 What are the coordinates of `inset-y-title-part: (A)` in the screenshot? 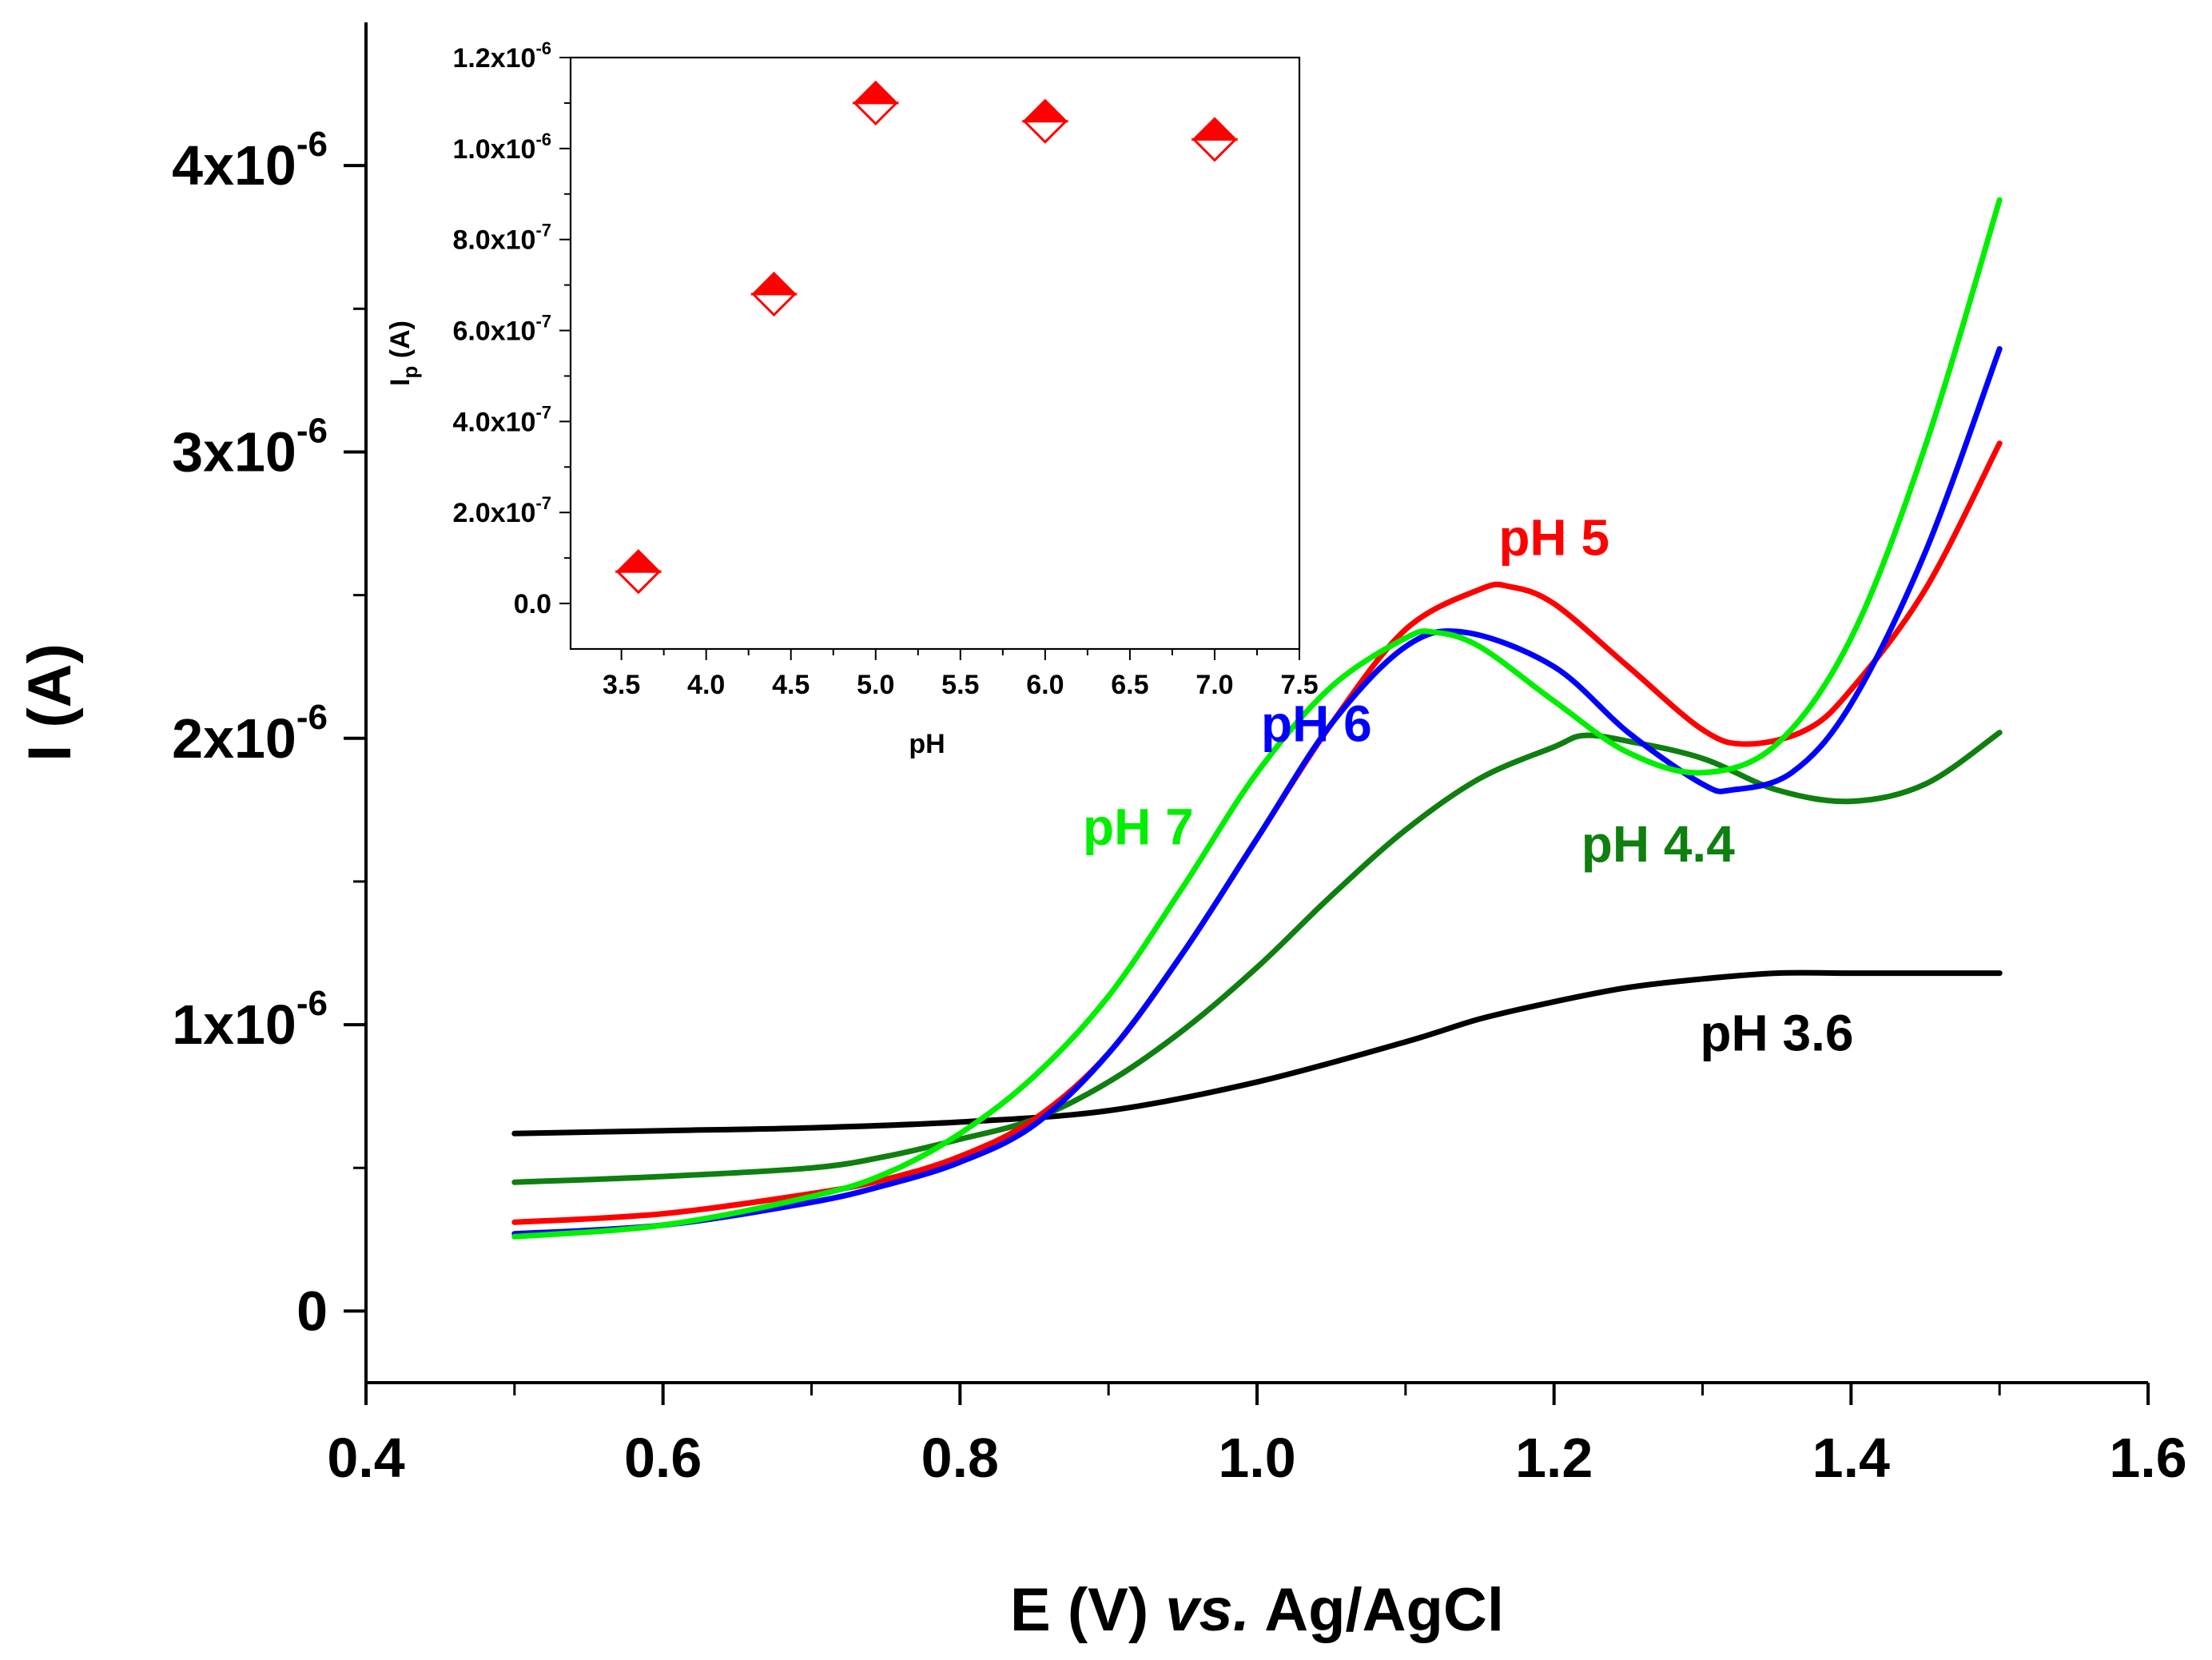 It's located at (400, 343).